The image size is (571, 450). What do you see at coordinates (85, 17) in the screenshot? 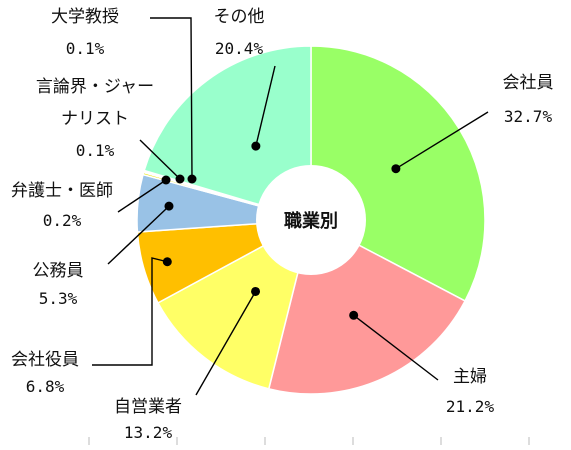
I see `slice-label-7: 大学教授` at bounding box center [85, 17].